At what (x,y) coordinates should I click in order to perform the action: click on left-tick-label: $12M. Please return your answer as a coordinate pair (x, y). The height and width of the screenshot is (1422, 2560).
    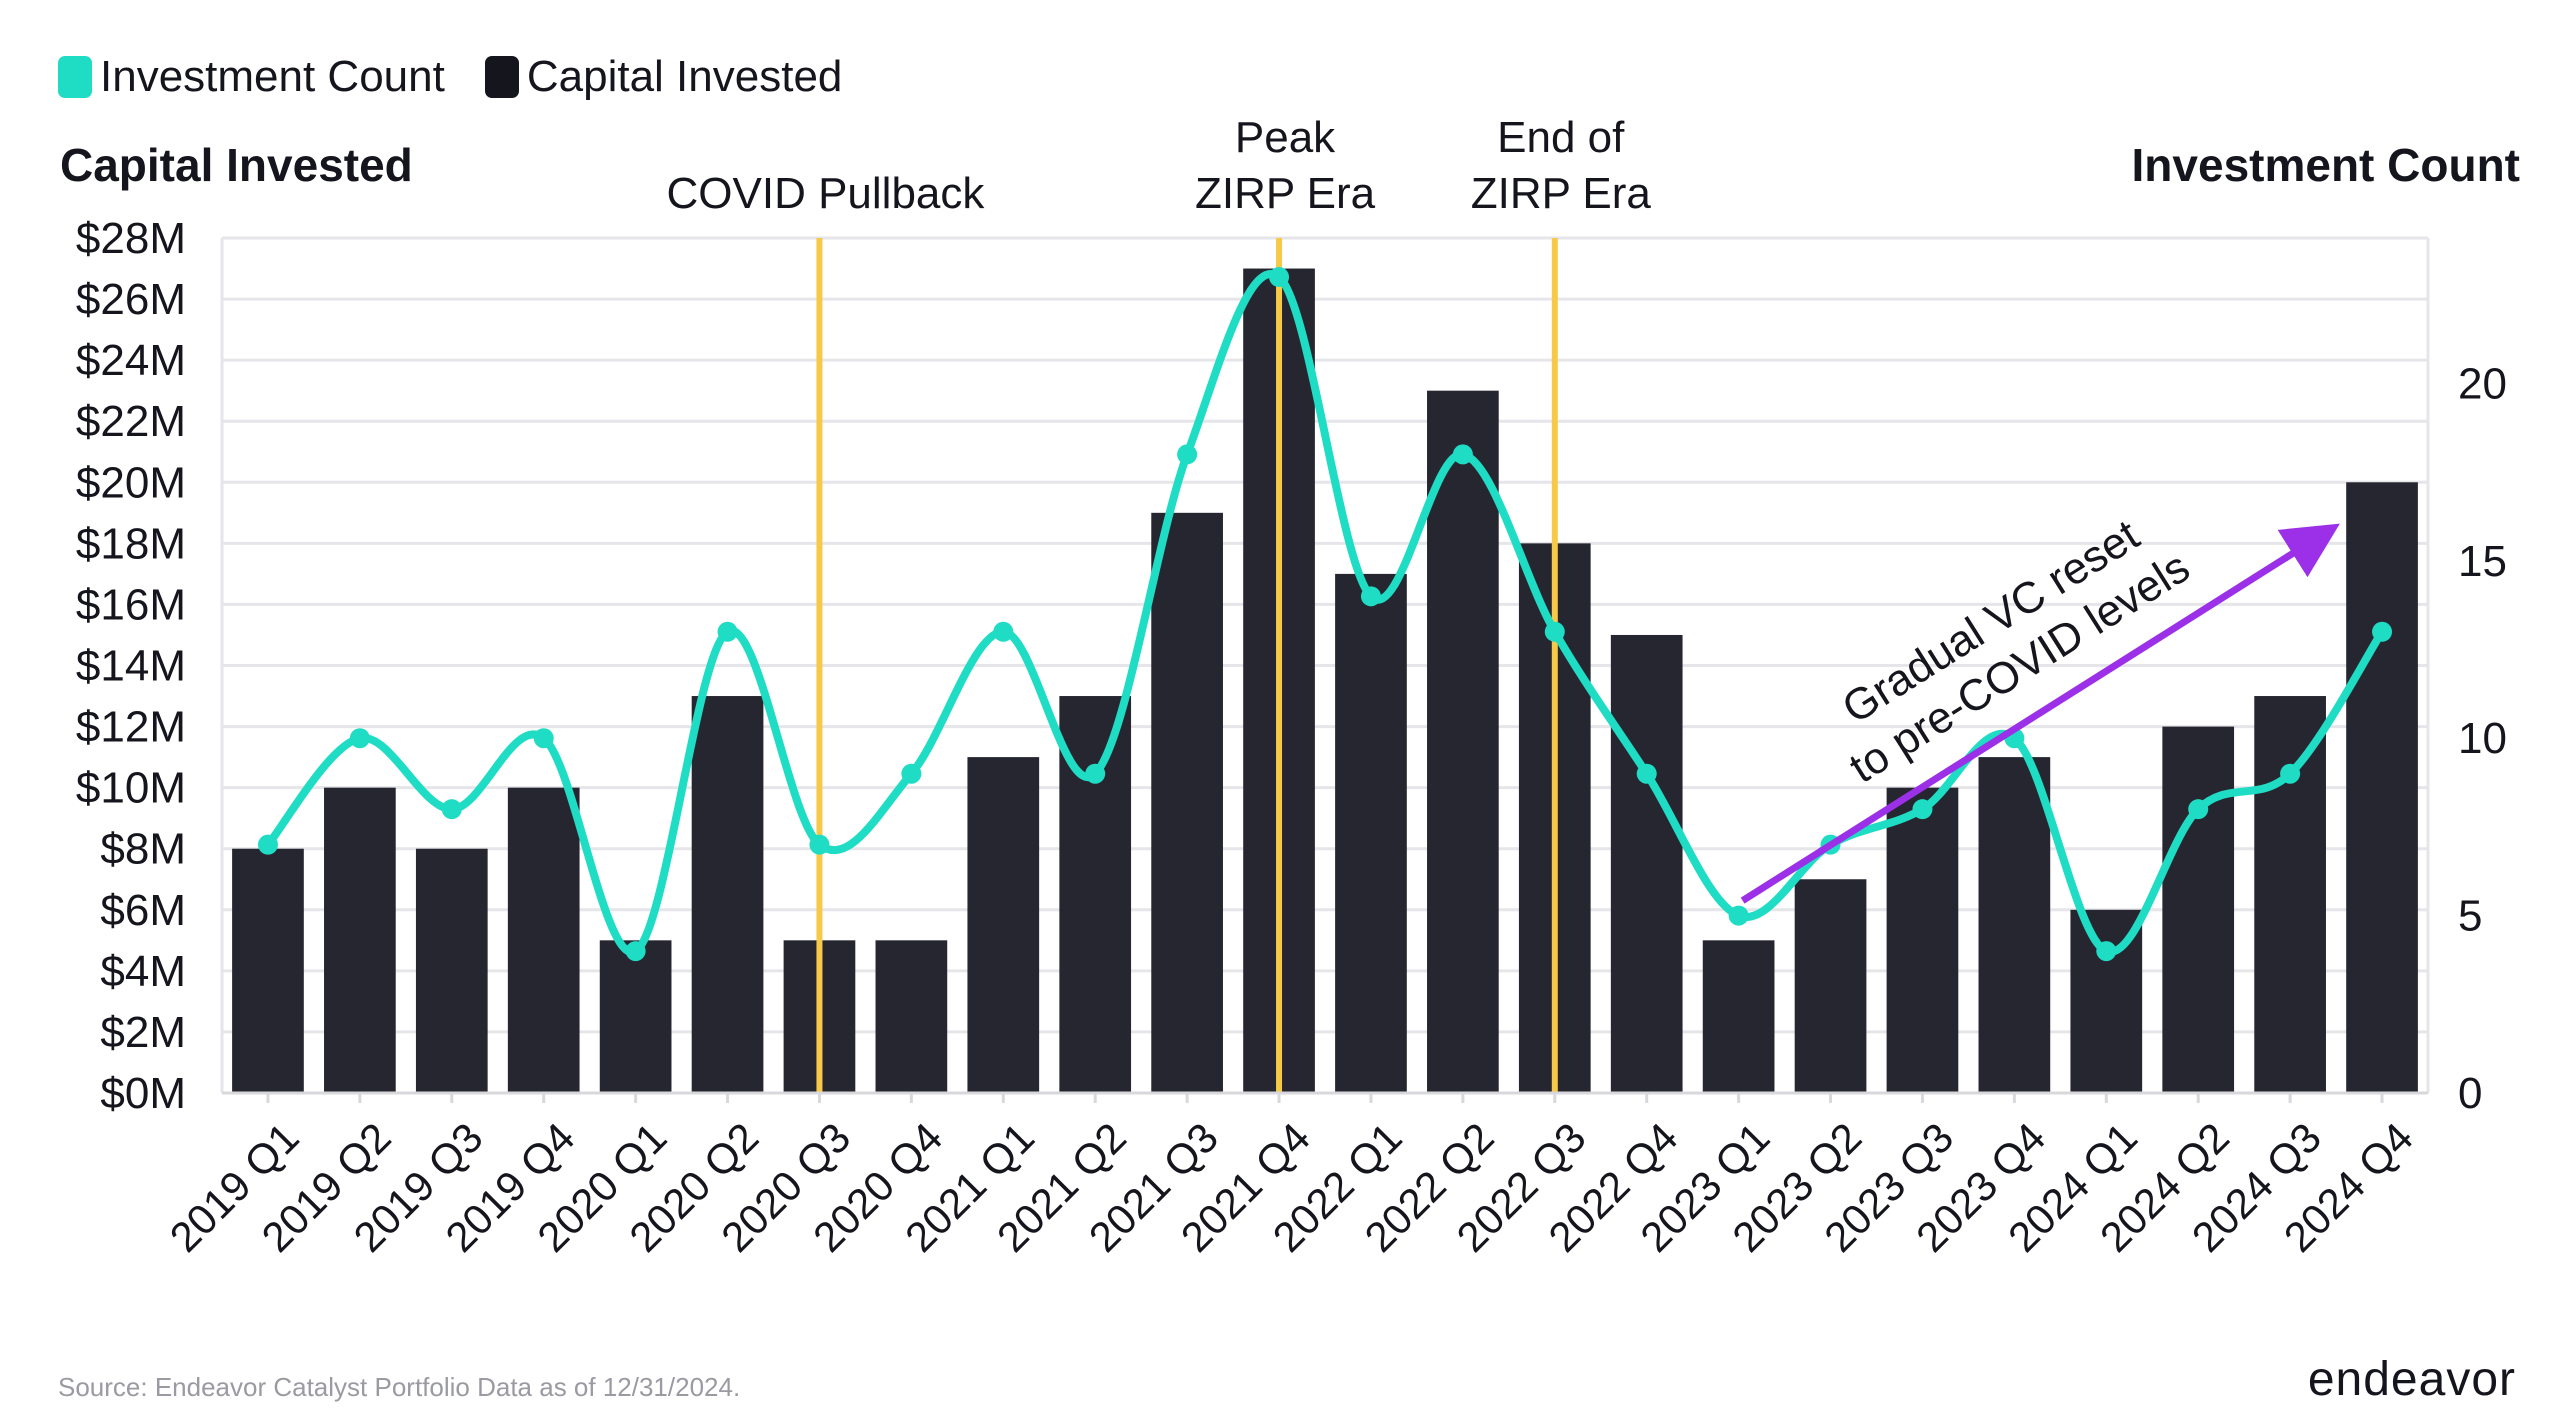
    Looking at the image, I should click on (131, 727).